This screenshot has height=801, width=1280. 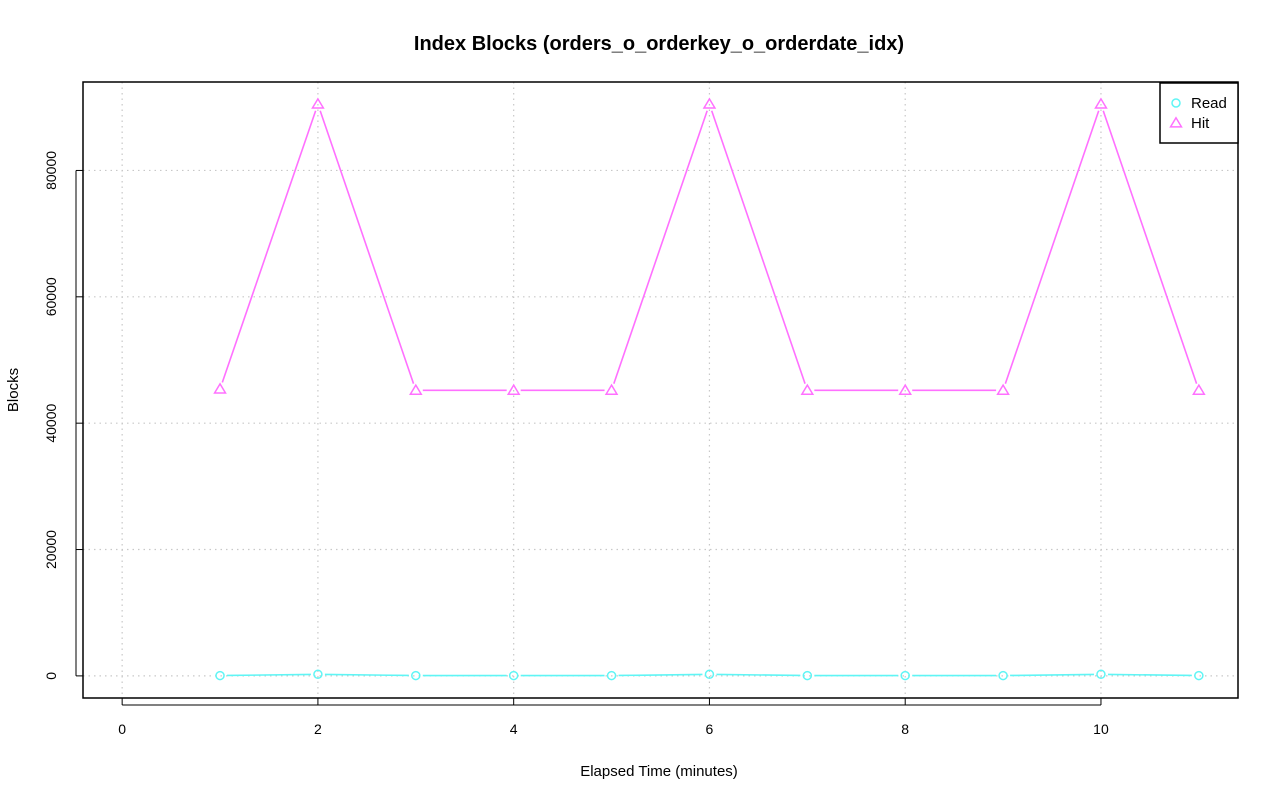 What do you see at coordinates (51, 676) in the screenshot?
I see `y-tick-label: 0` at bounding box center [51, 676].